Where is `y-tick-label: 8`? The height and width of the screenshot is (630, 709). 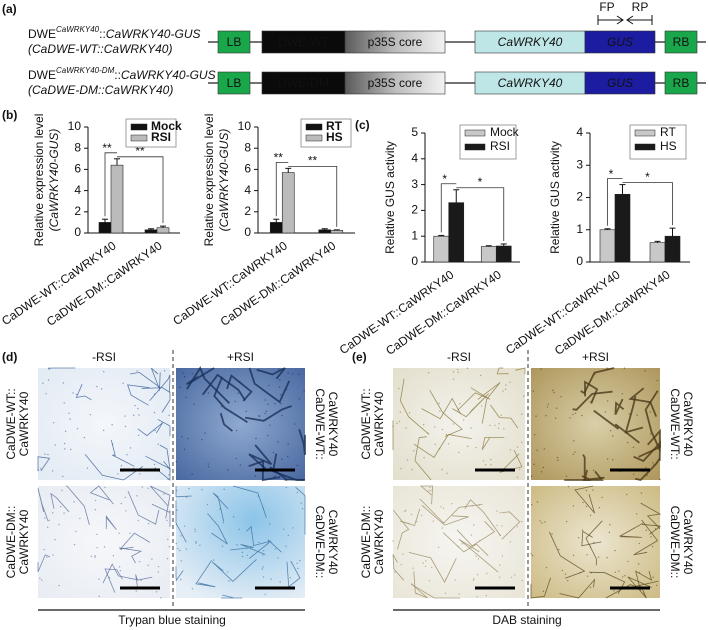
y-tick-label: 8 is located at coordinates (77, 147).